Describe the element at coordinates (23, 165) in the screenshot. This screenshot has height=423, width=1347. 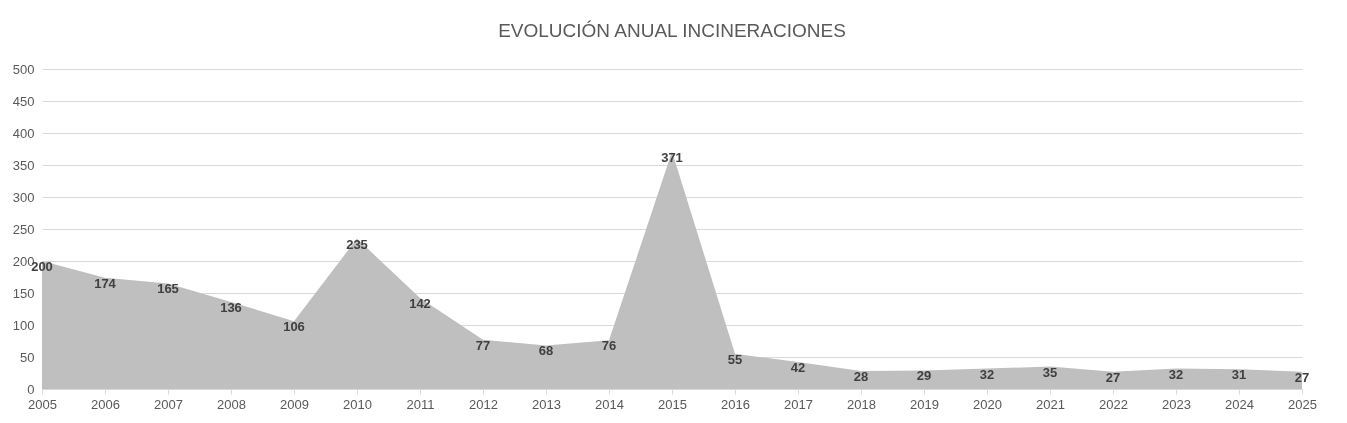
I see `y-tick-label: 350` at that location.